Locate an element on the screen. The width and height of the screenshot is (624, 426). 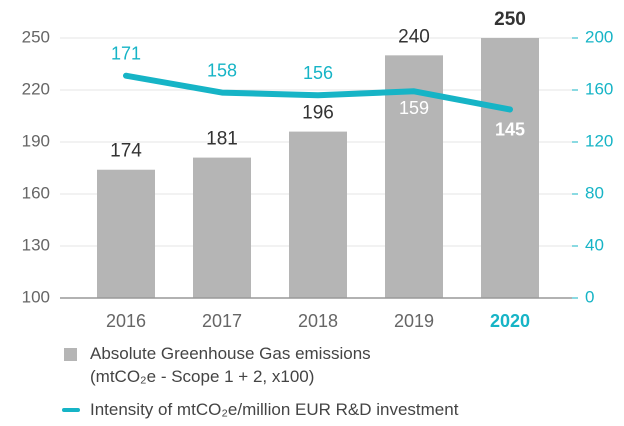
y2-tick-label: 0 is located at coordinates (589, 296).